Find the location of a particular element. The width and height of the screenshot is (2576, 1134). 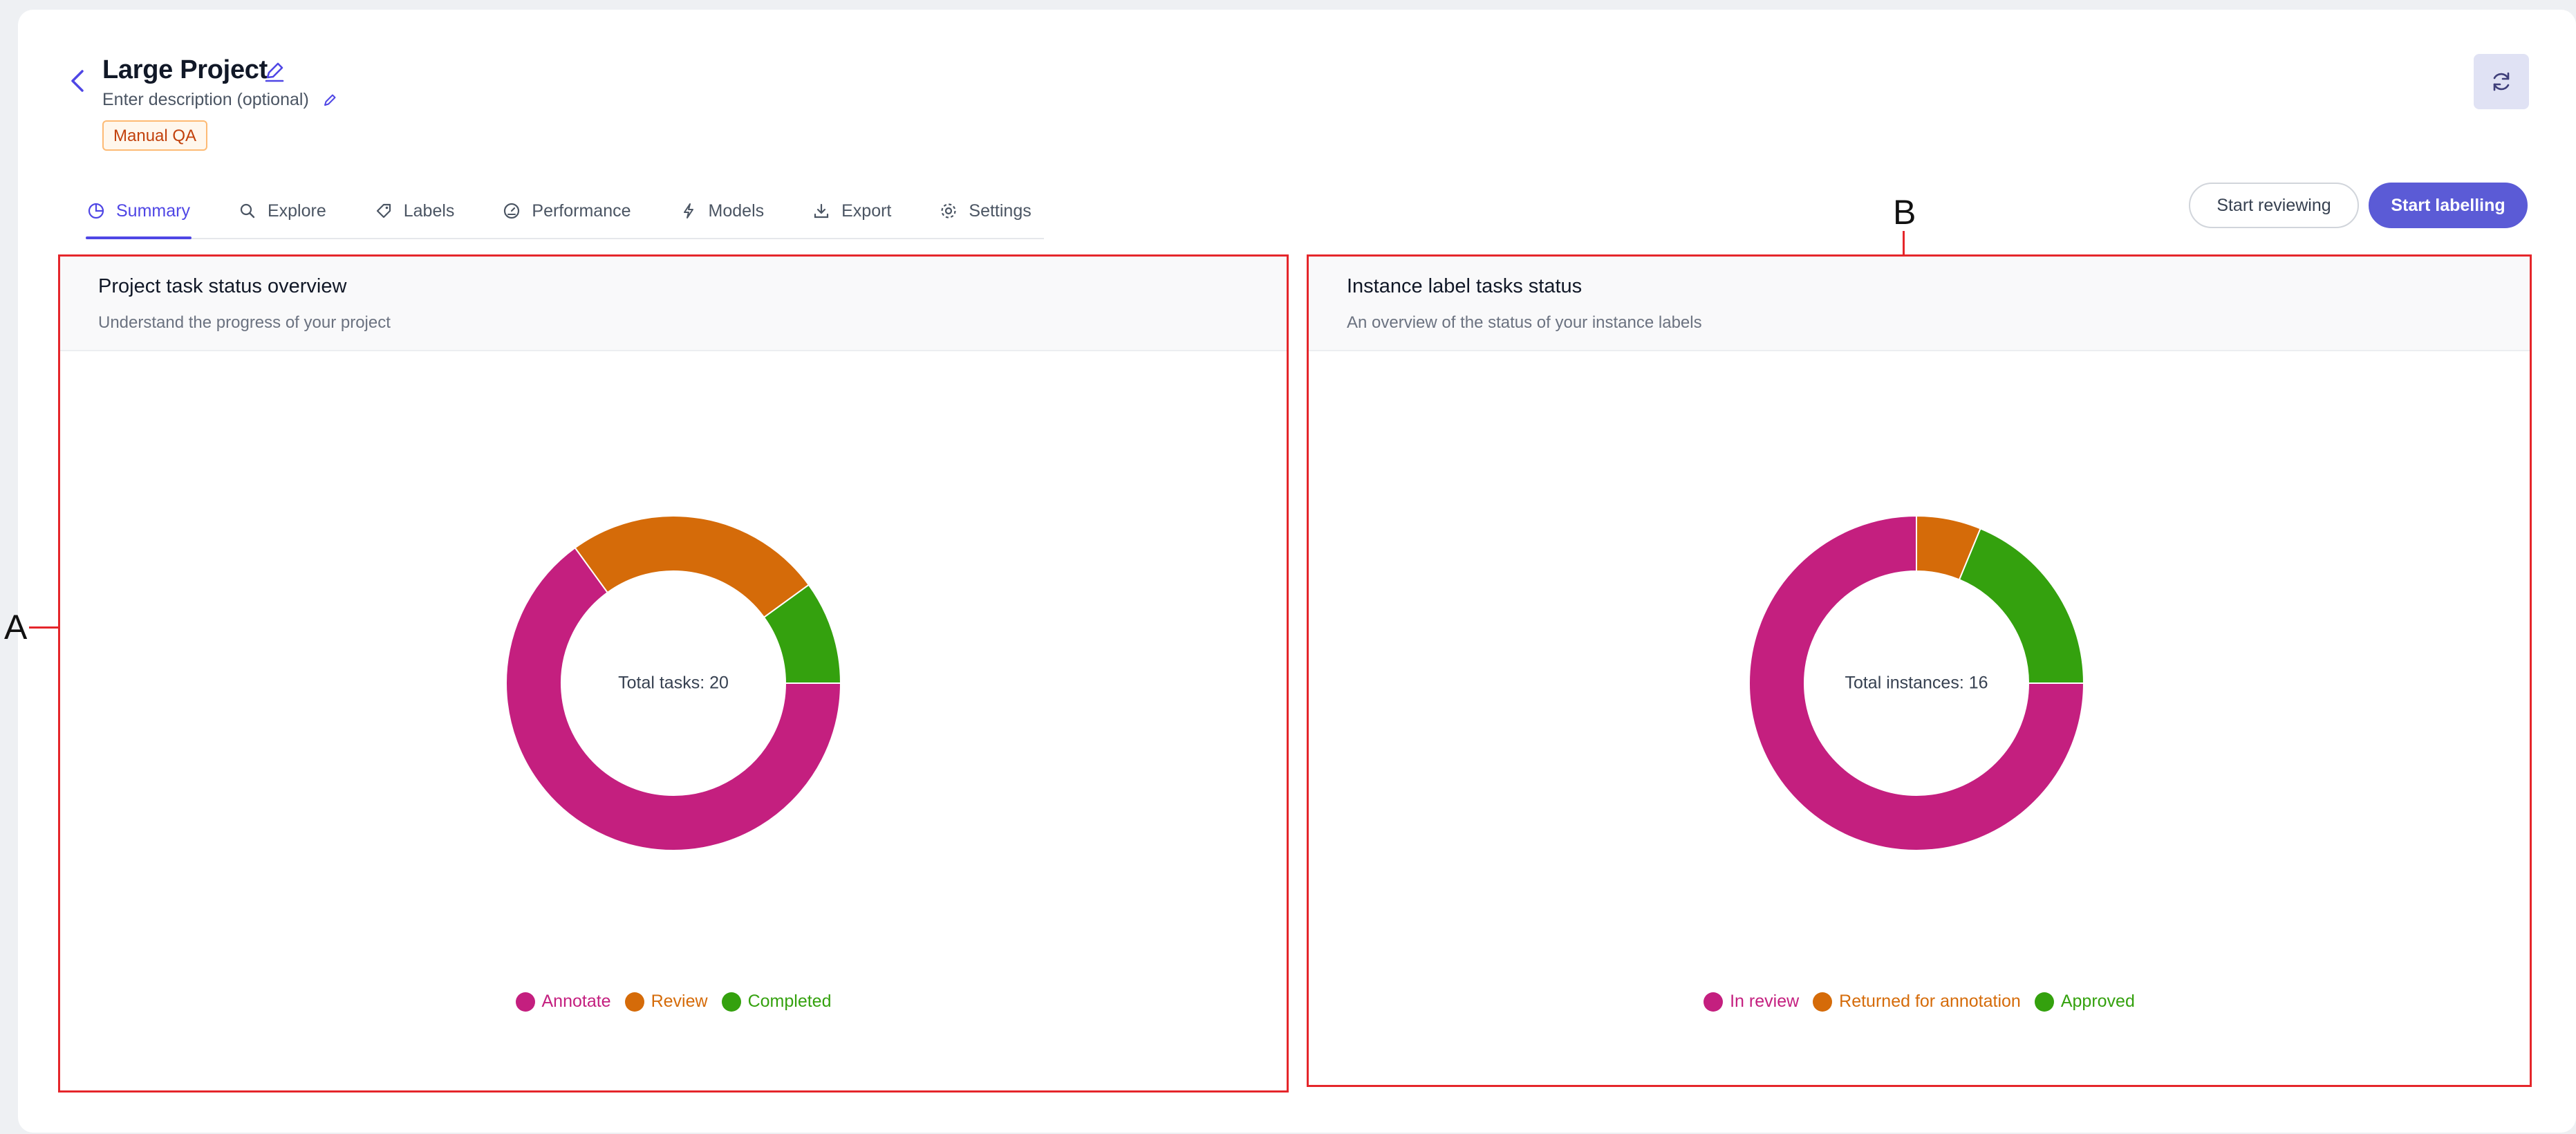

donut-slice-annotate is located at coordinates (673, 698).